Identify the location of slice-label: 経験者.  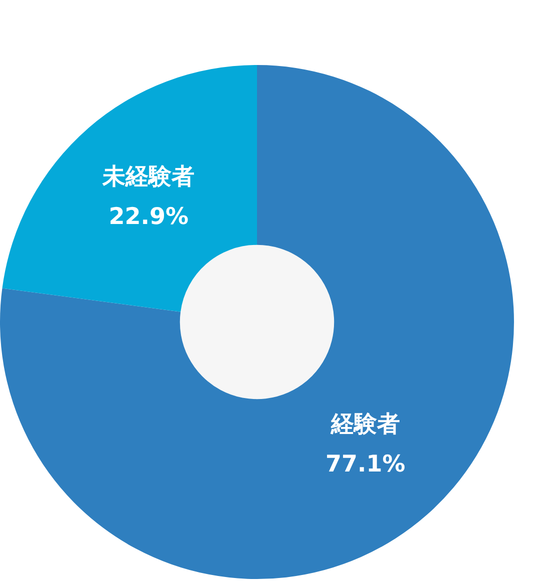
(365, 425).